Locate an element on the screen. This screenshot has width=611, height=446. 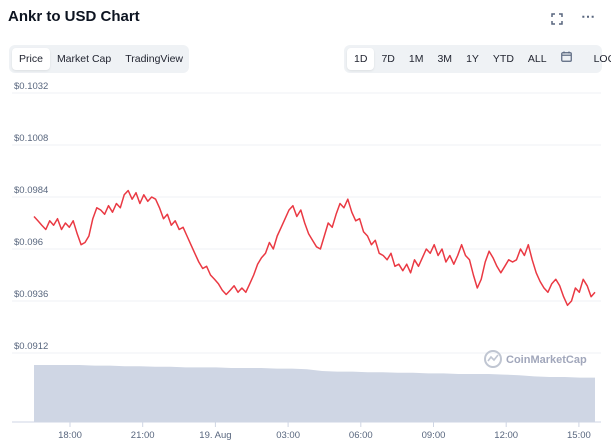
y-tick-label: $0.1008 is located at coordinates (31, 138).